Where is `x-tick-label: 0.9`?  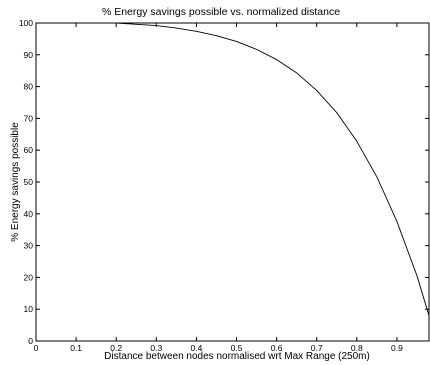 x-tick-label: 0.9 is located at coordinates (397, 348).